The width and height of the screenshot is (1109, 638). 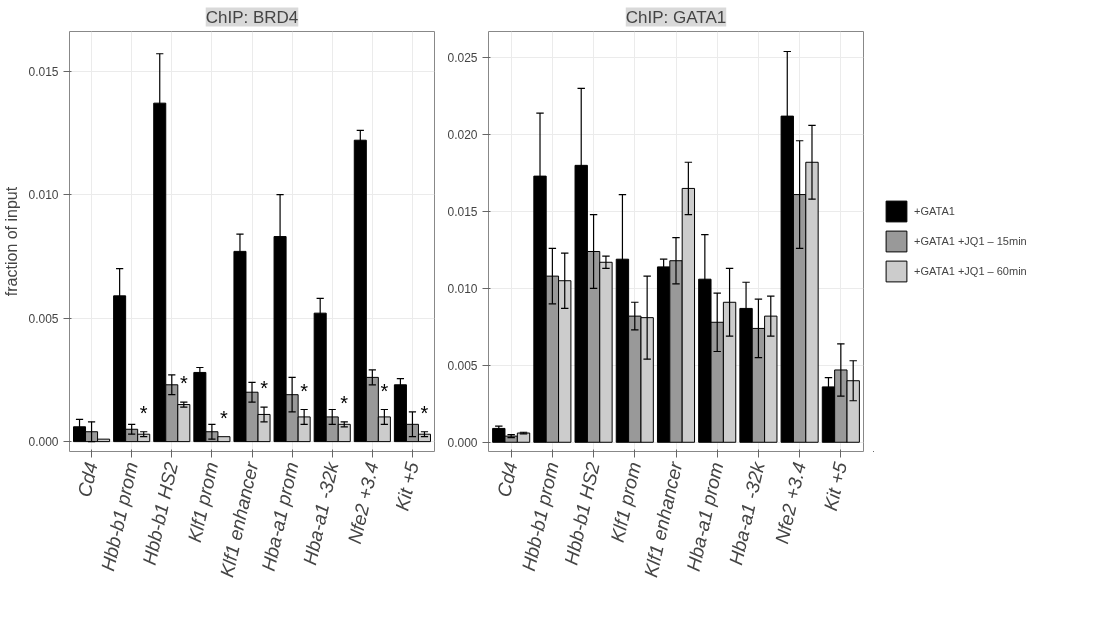 What do you see at coordinates (12, 241) in the screenshot?
I see `y-axis-title: fraction of input` at bounding box center [12, 241].